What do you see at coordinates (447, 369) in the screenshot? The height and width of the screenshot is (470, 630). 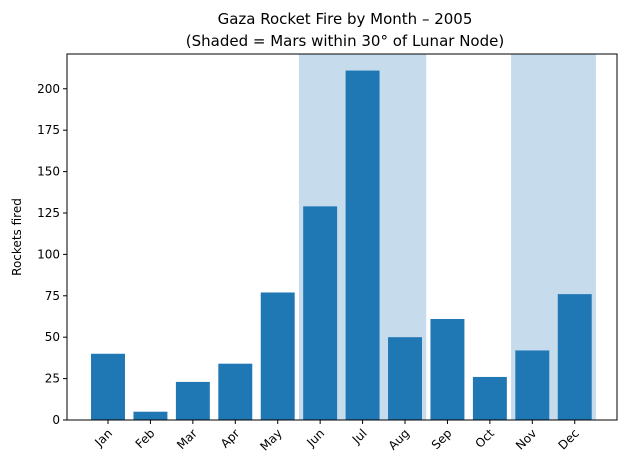 I see `bar-sep` at bounding box center [447, 369].